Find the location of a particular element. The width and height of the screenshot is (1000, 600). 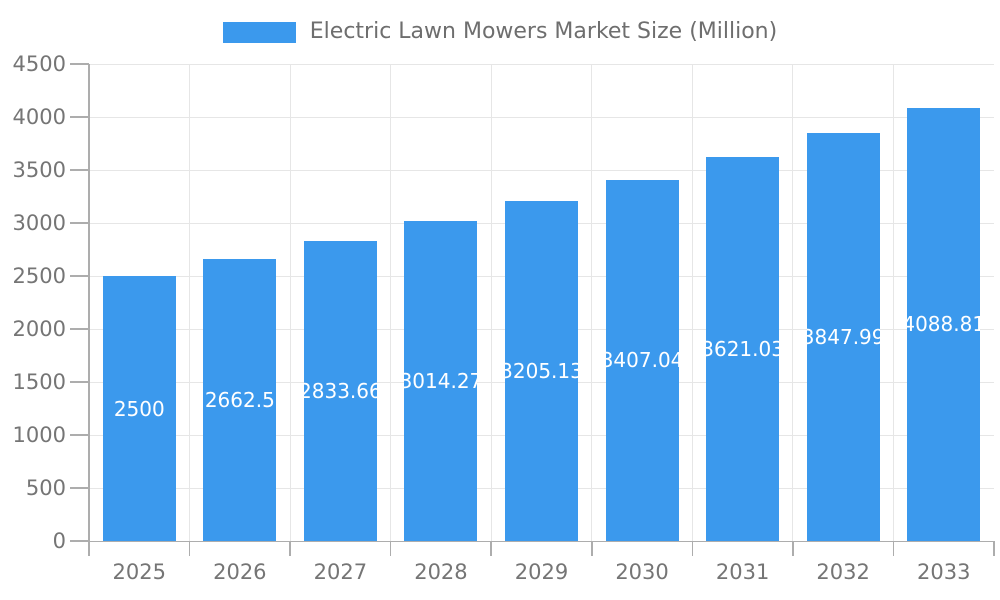

bar-value-label: 3407.04 is located at coordinates (642, 360).